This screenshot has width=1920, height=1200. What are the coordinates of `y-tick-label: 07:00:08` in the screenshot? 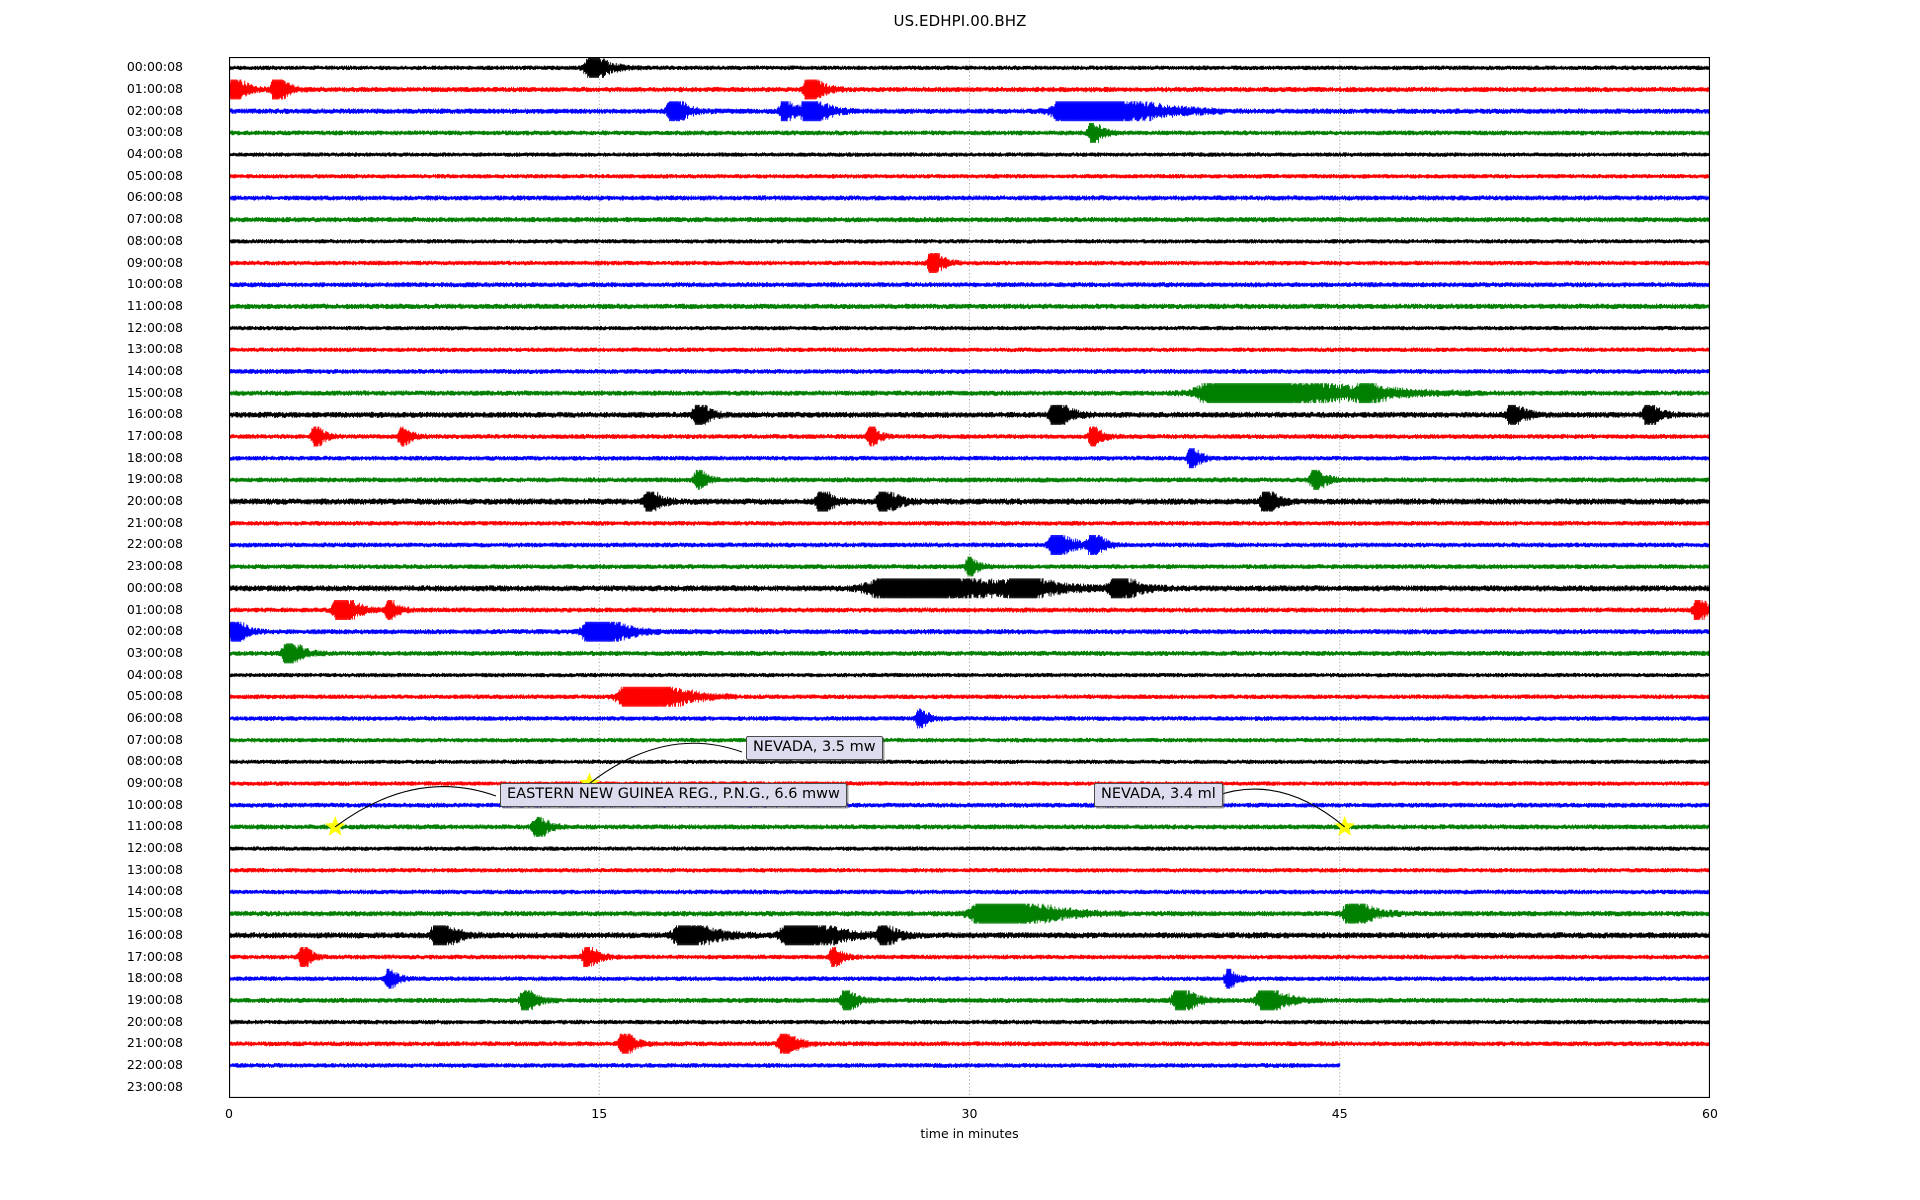 It's located at (154, 739).